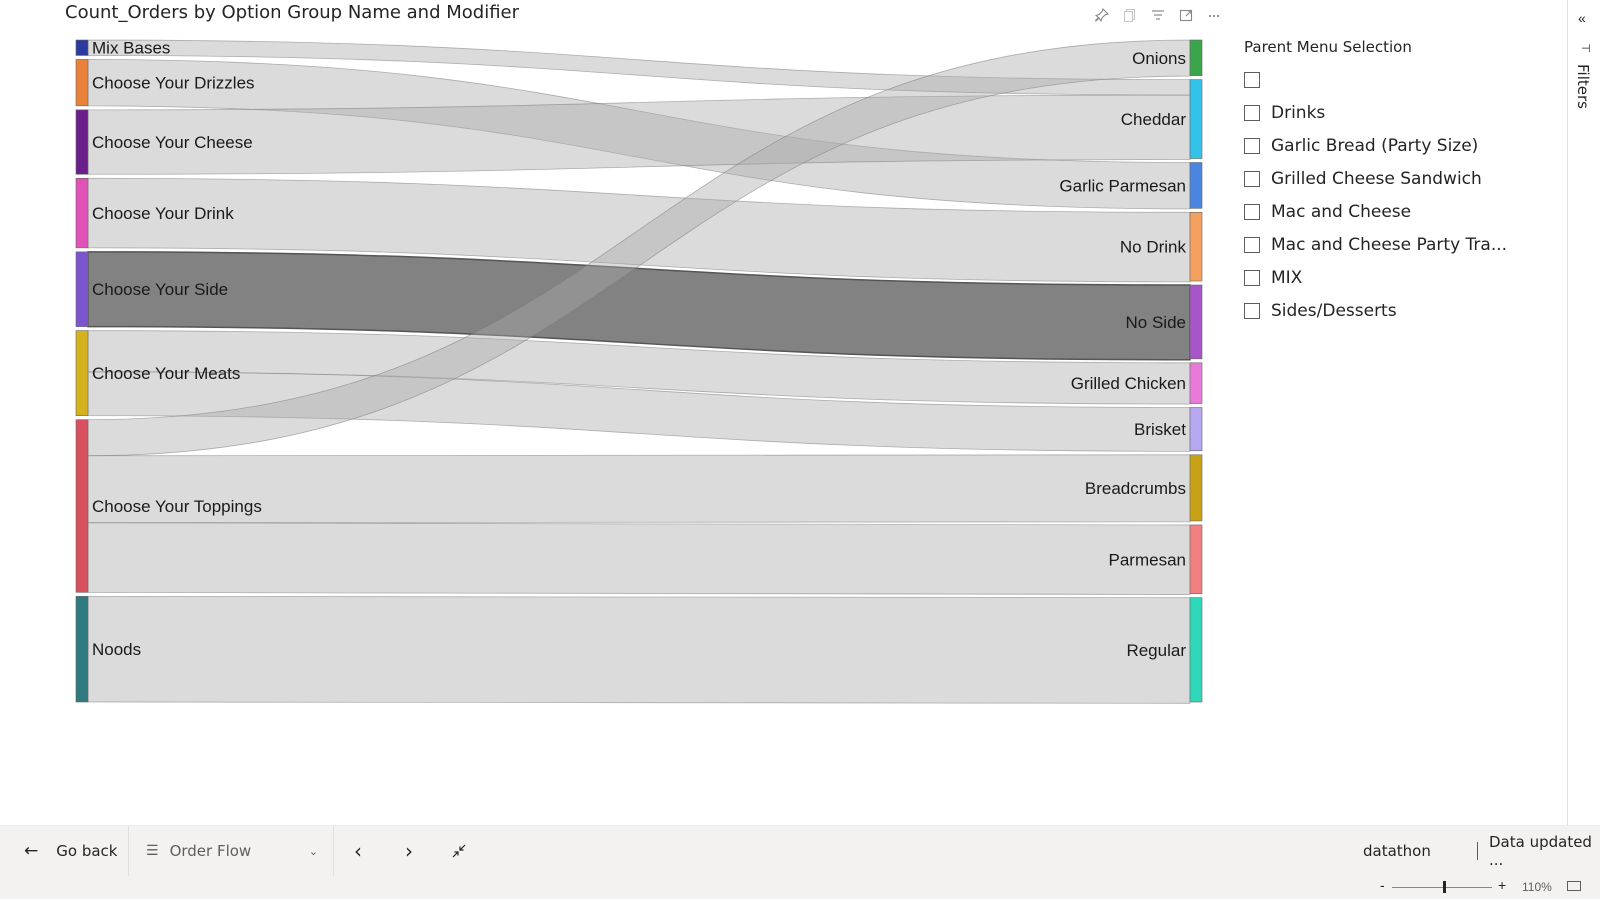 This screenshot has width=1600, height=899. I want to click on filter-icon, so click(1158, 15).